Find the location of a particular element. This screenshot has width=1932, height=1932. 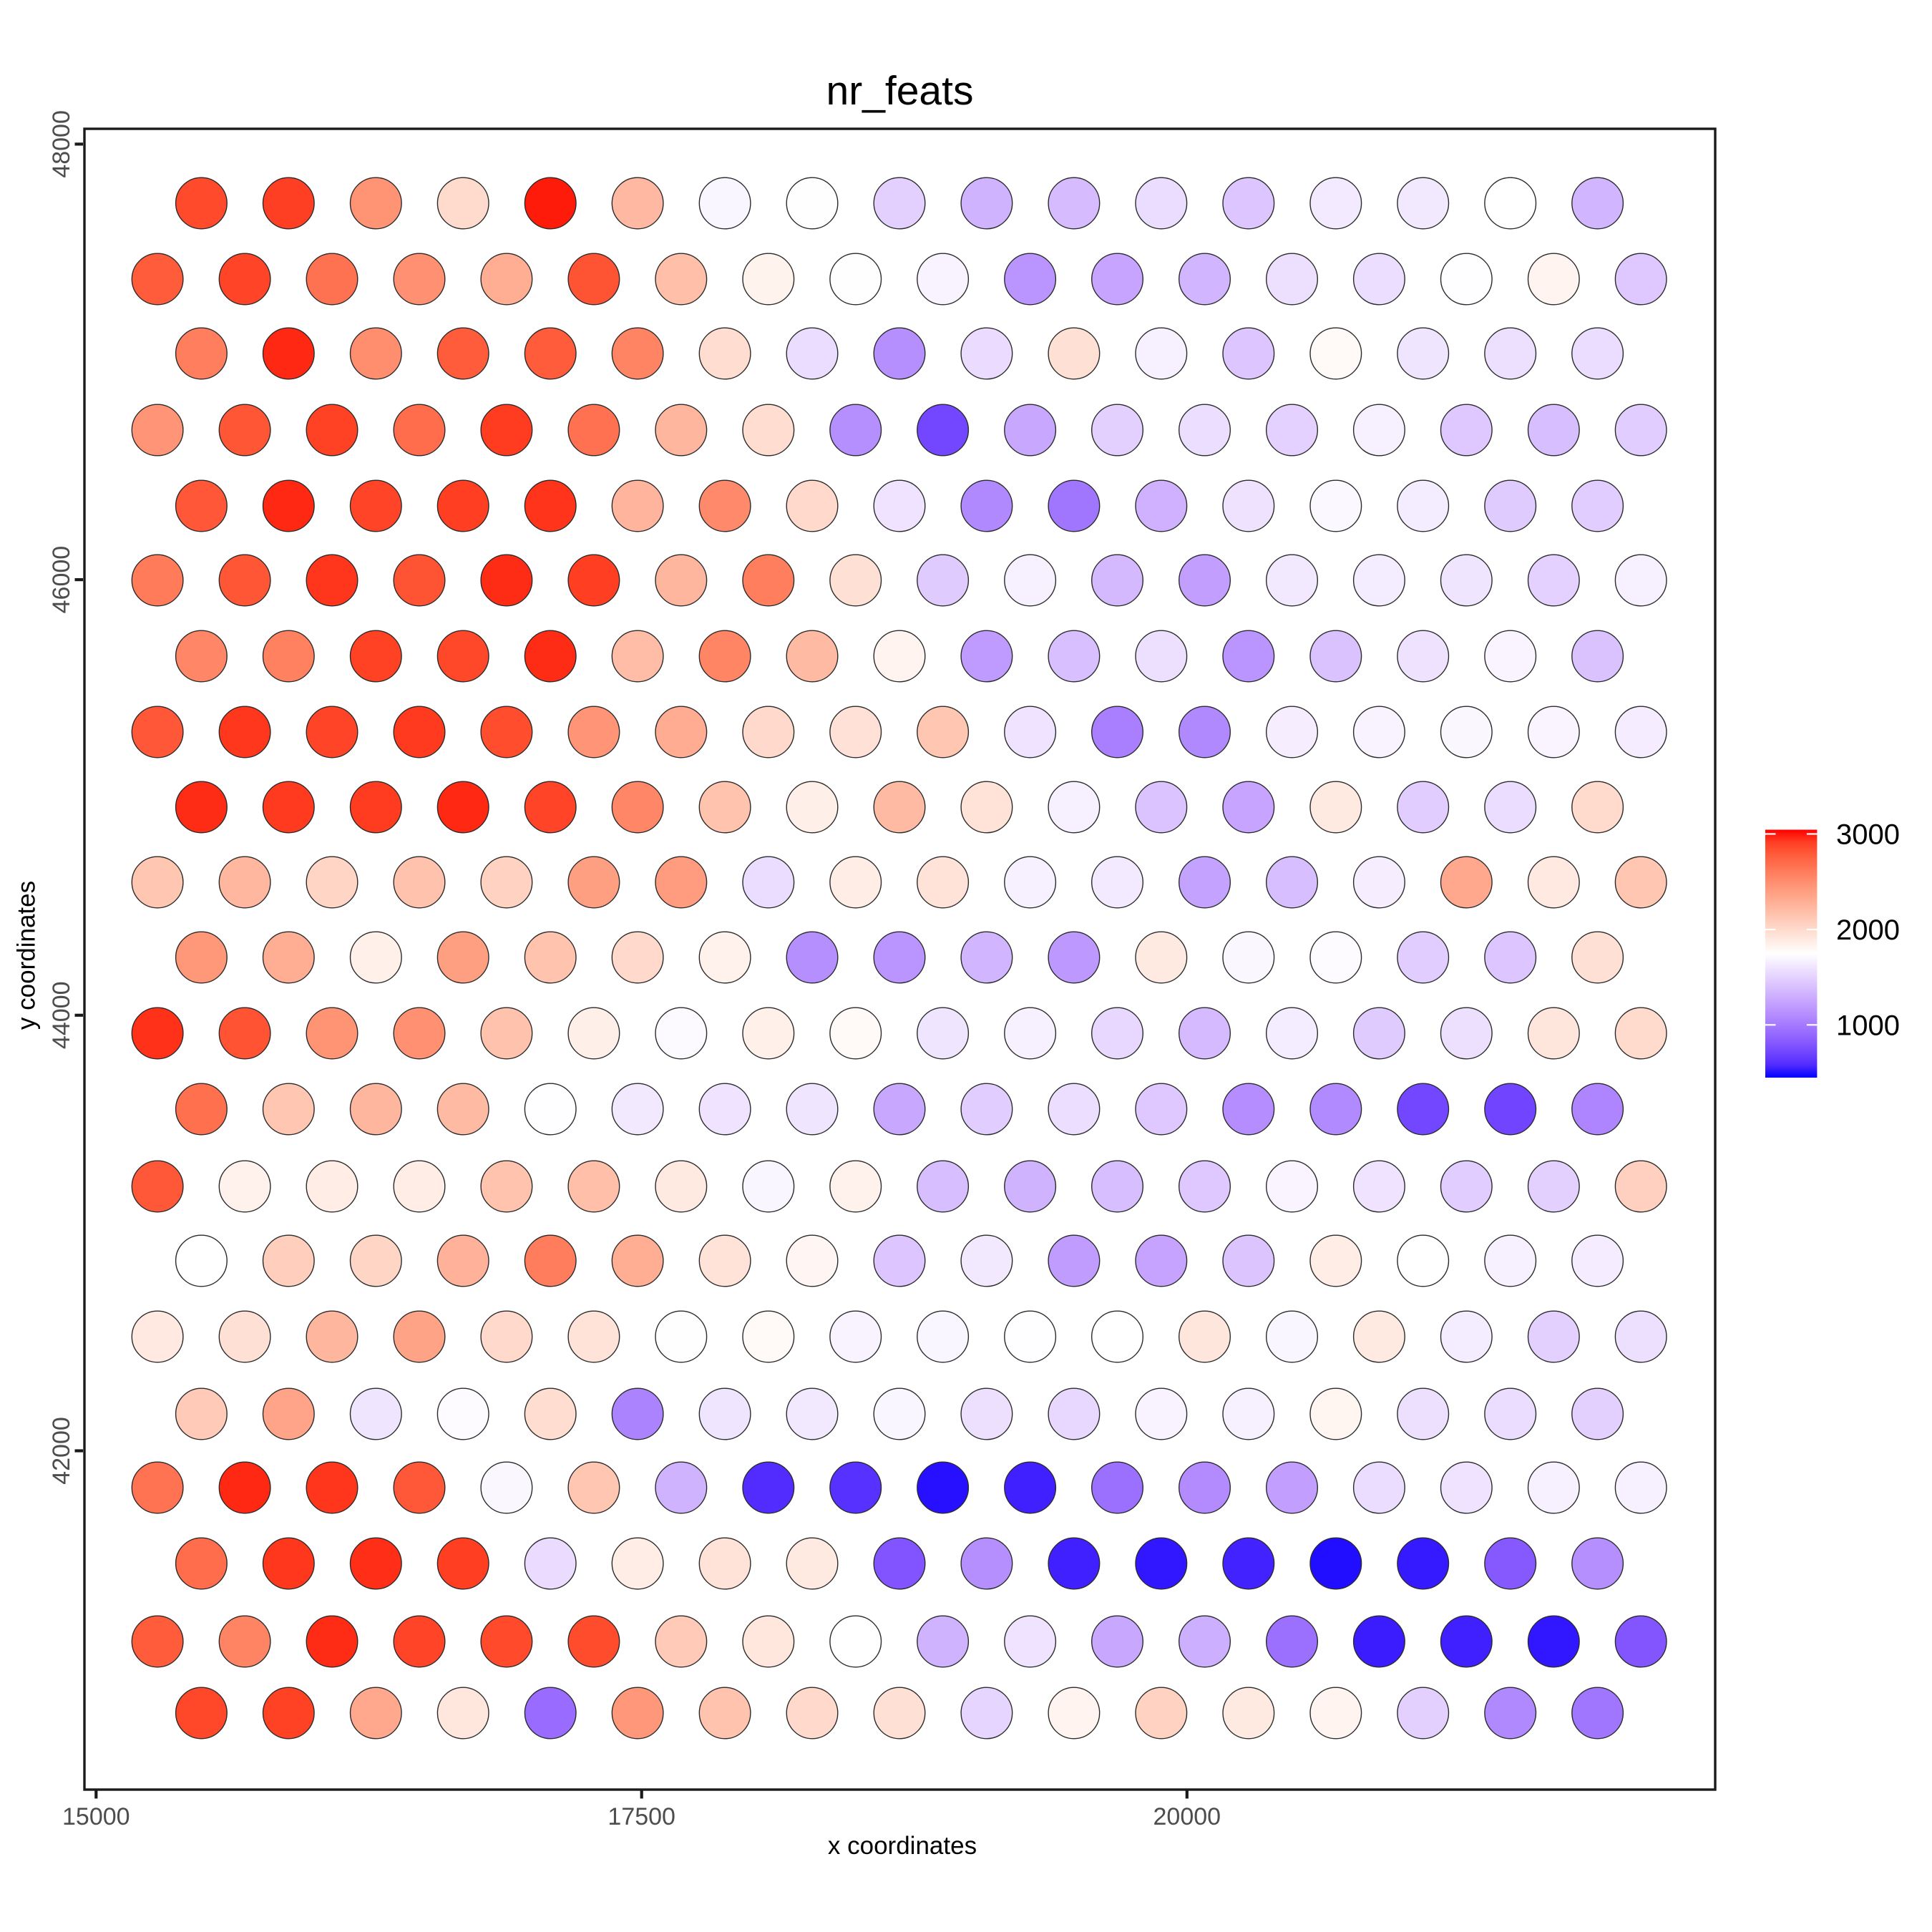

svg-text: 15000 is located at coordinates (96, 1816).